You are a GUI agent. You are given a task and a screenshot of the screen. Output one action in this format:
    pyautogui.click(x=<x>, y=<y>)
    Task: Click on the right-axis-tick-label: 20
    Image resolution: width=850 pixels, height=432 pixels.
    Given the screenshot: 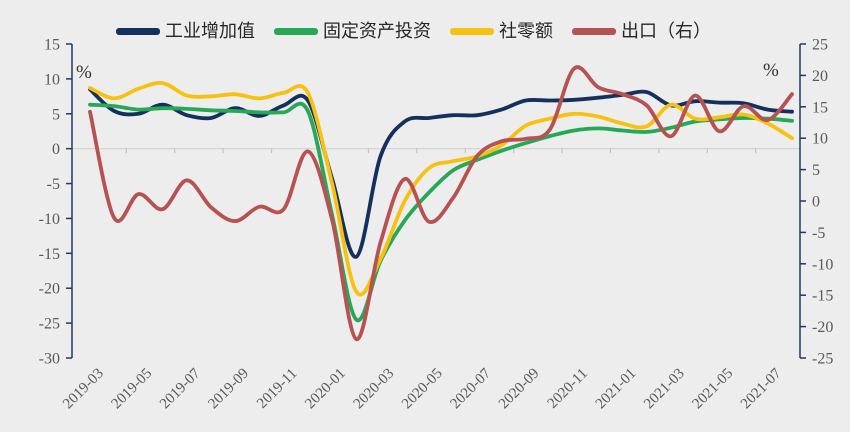 What is the action you would take?
    pyautogui.click(x=820, y=76)
    